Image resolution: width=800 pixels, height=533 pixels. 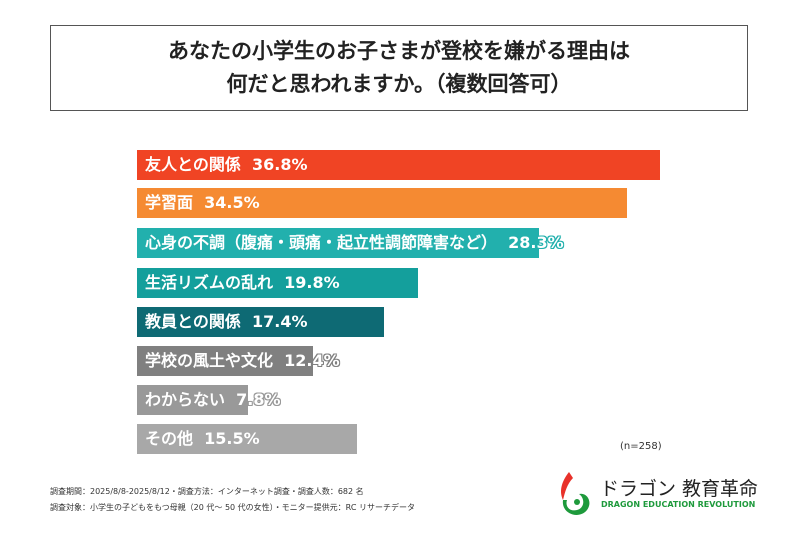 I want to click on sample-size: (n=258), so click(x=641, y=446).